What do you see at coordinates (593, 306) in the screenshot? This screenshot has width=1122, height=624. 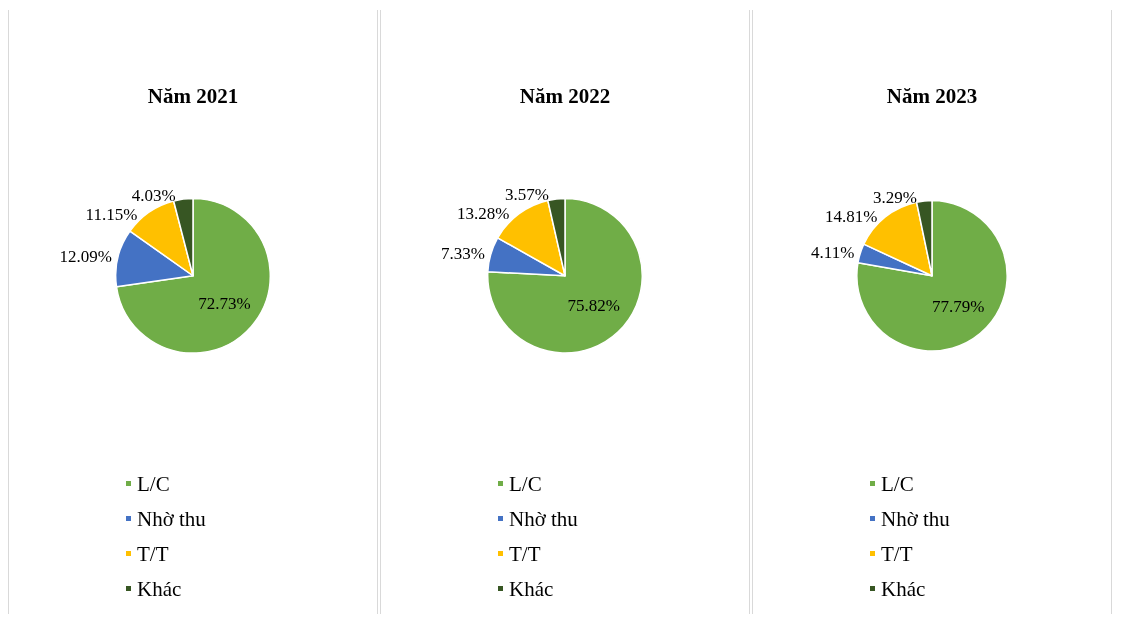 I see `data-label: 75.82%` at bounding box center [593, 306].